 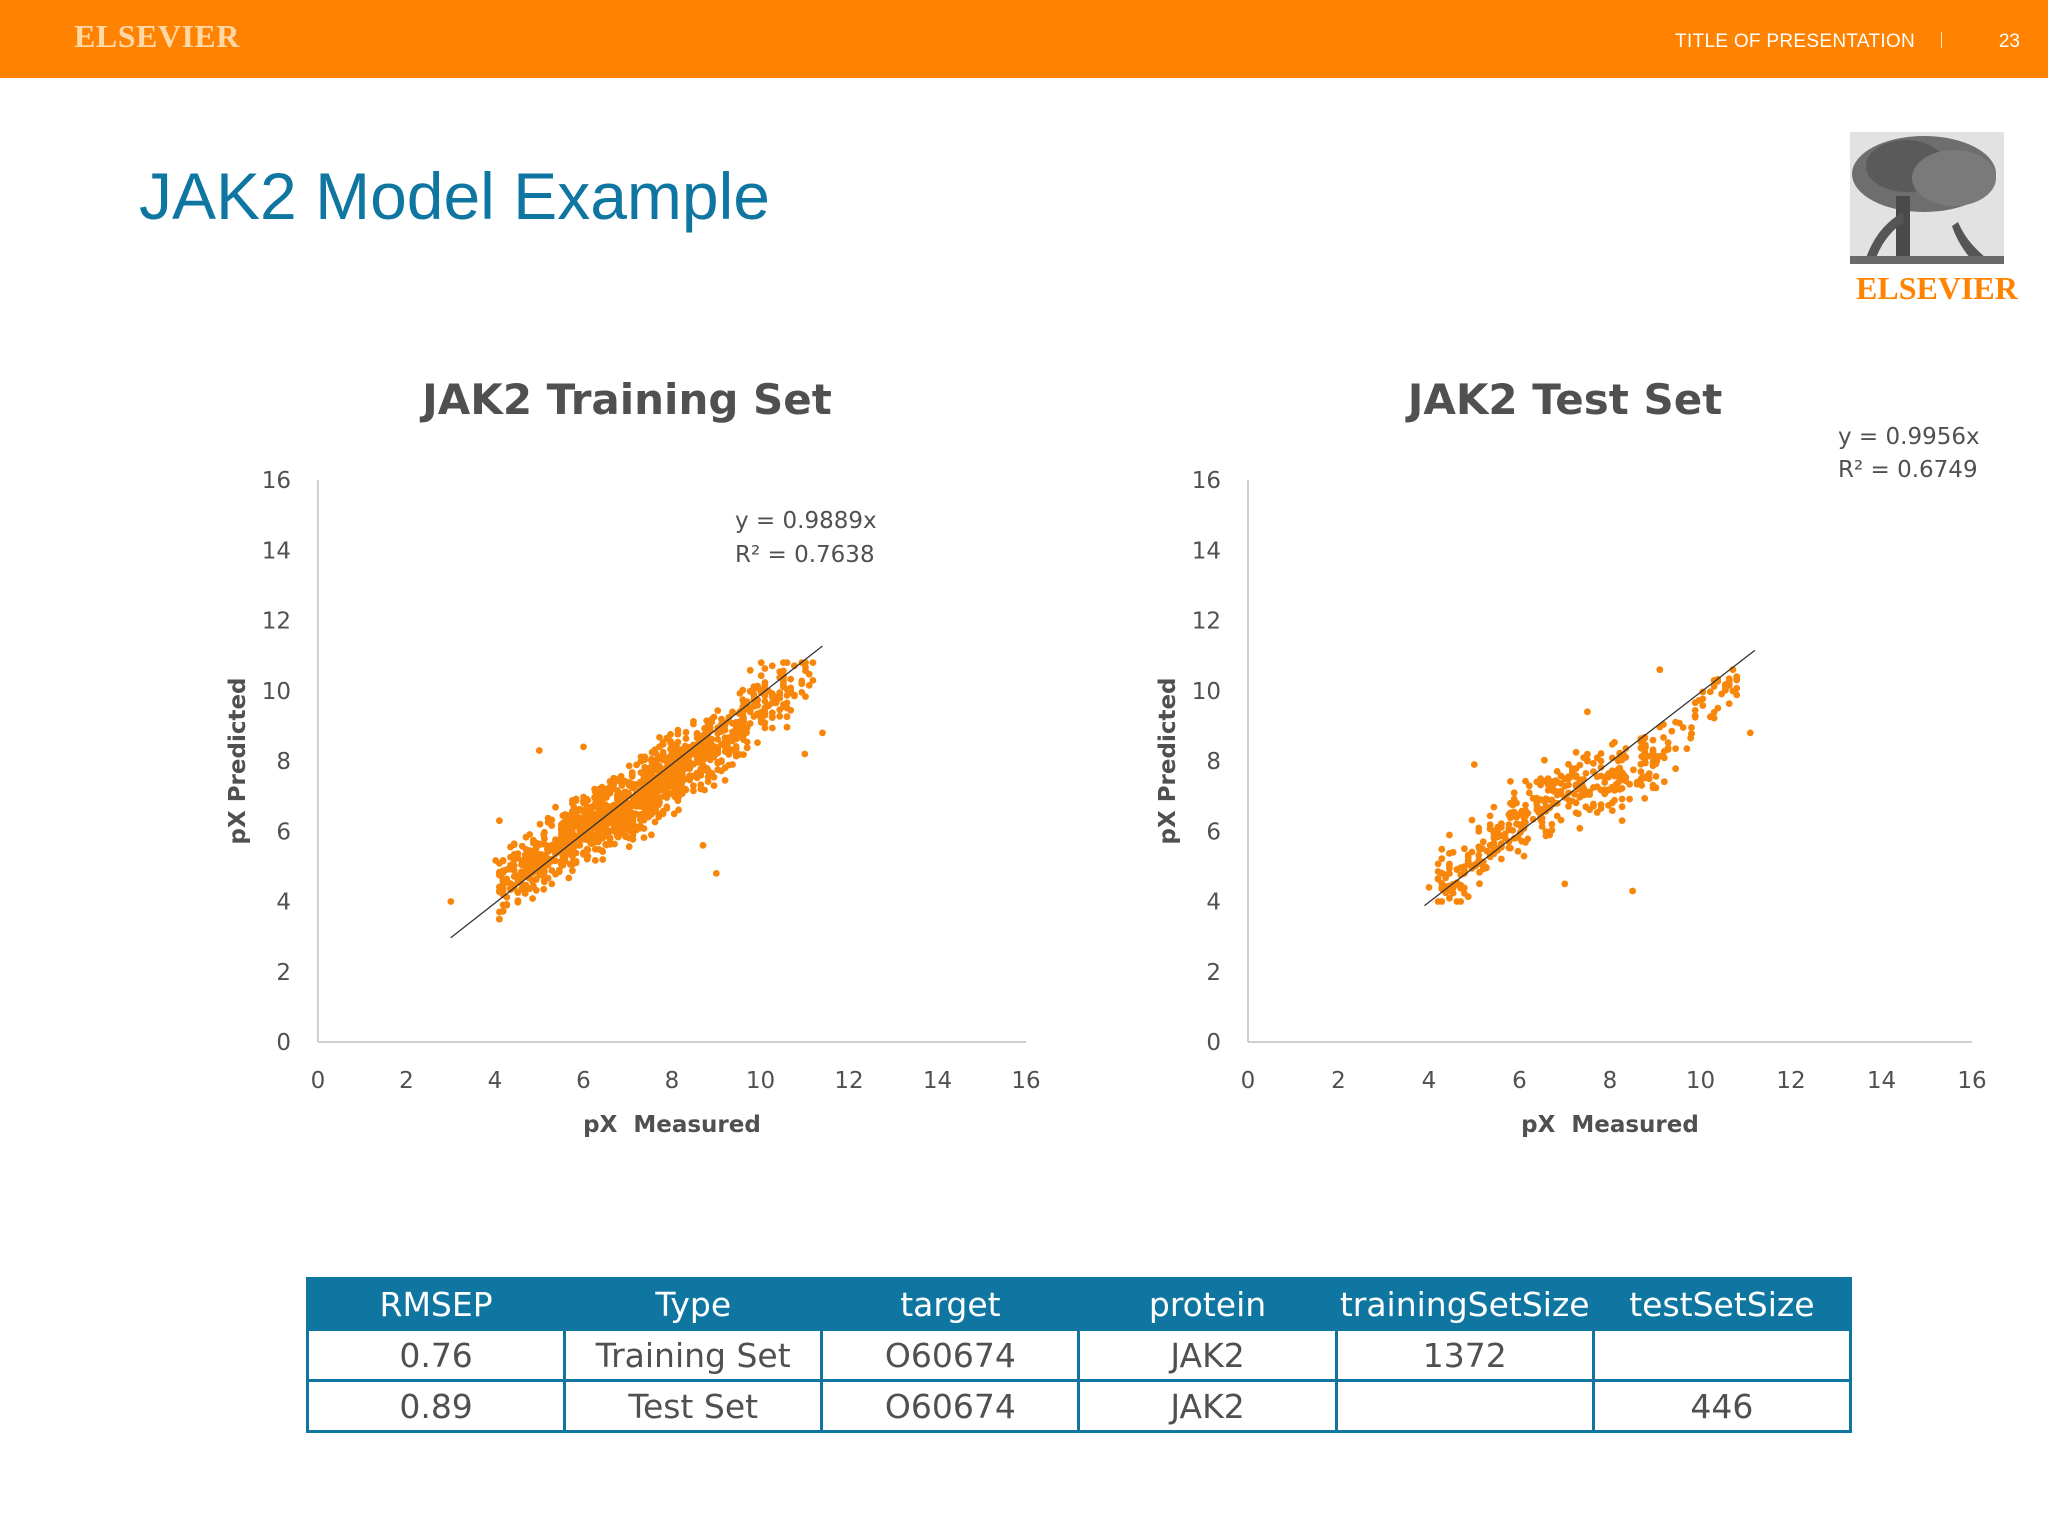 What do you see at coordinates (1909, 437) in the screenshot?
I see `trendline-equation: y = 0.9956x` at bounding box center [1909, 437].